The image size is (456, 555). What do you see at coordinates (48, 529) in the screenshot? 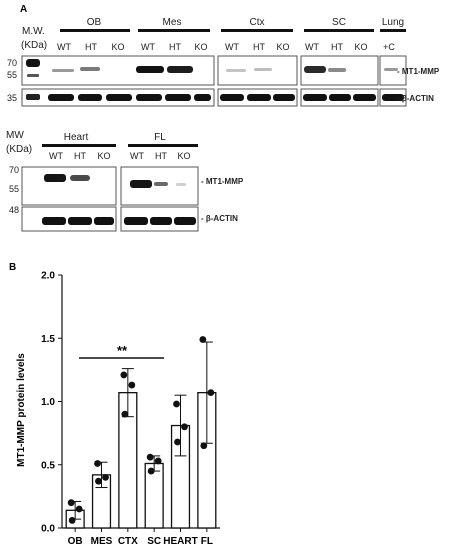
I see `y-tick-label: 0.0` at bounding box center [48, 529].